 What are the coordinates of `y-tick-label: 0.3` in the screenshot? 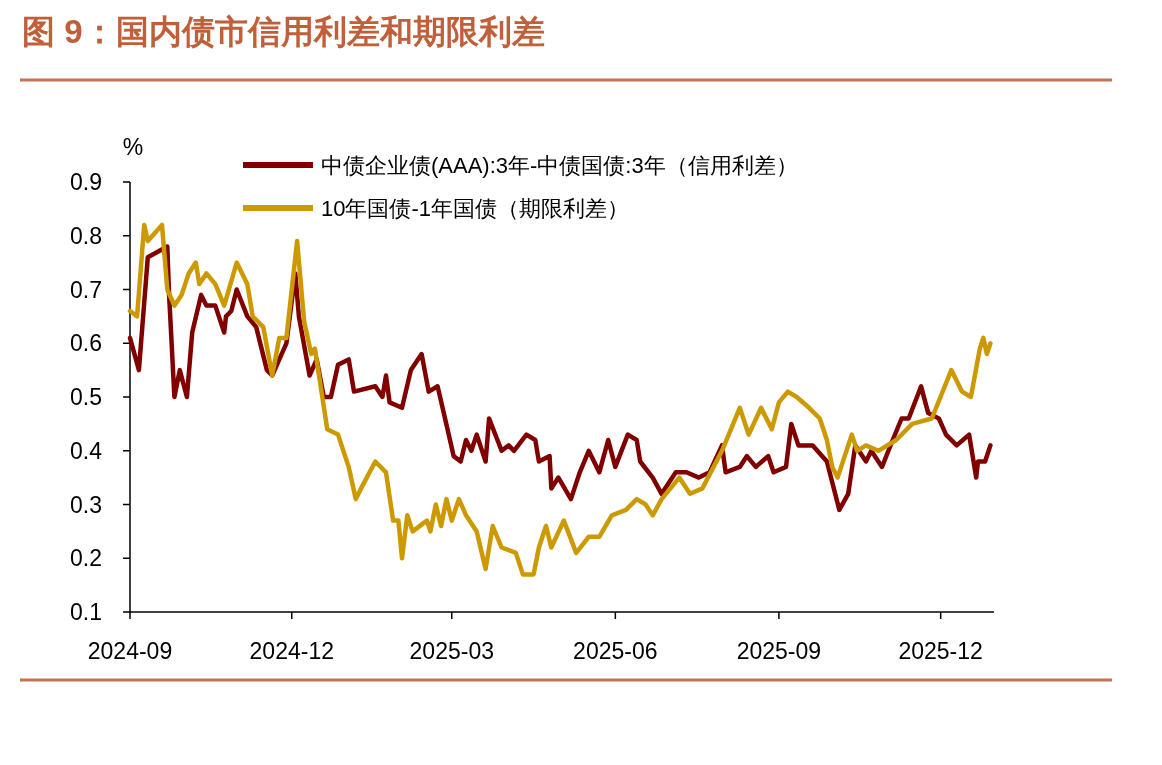 It's located at (86, 504).